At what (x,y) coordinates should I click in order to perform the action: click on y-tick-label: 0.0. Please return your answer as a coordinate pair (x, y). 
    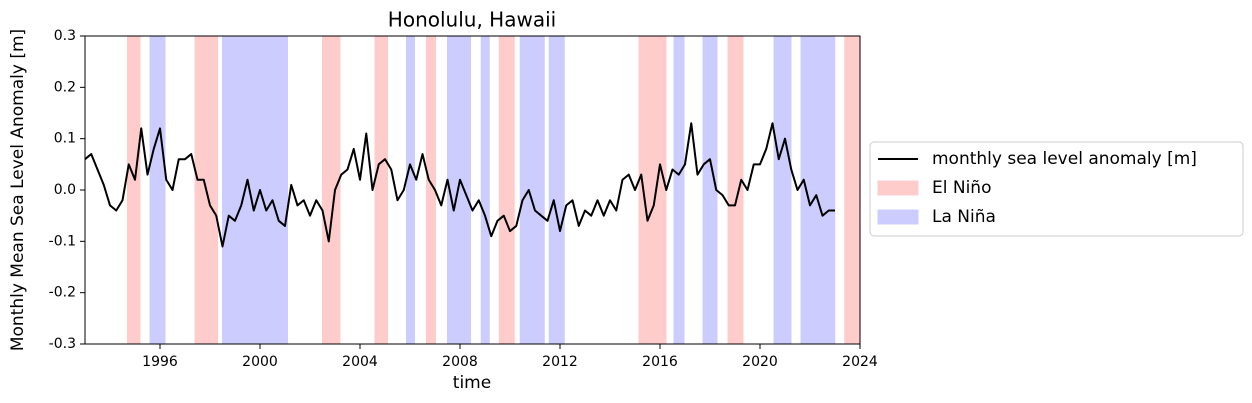
    Looking at the image, I should click on (65, 190).